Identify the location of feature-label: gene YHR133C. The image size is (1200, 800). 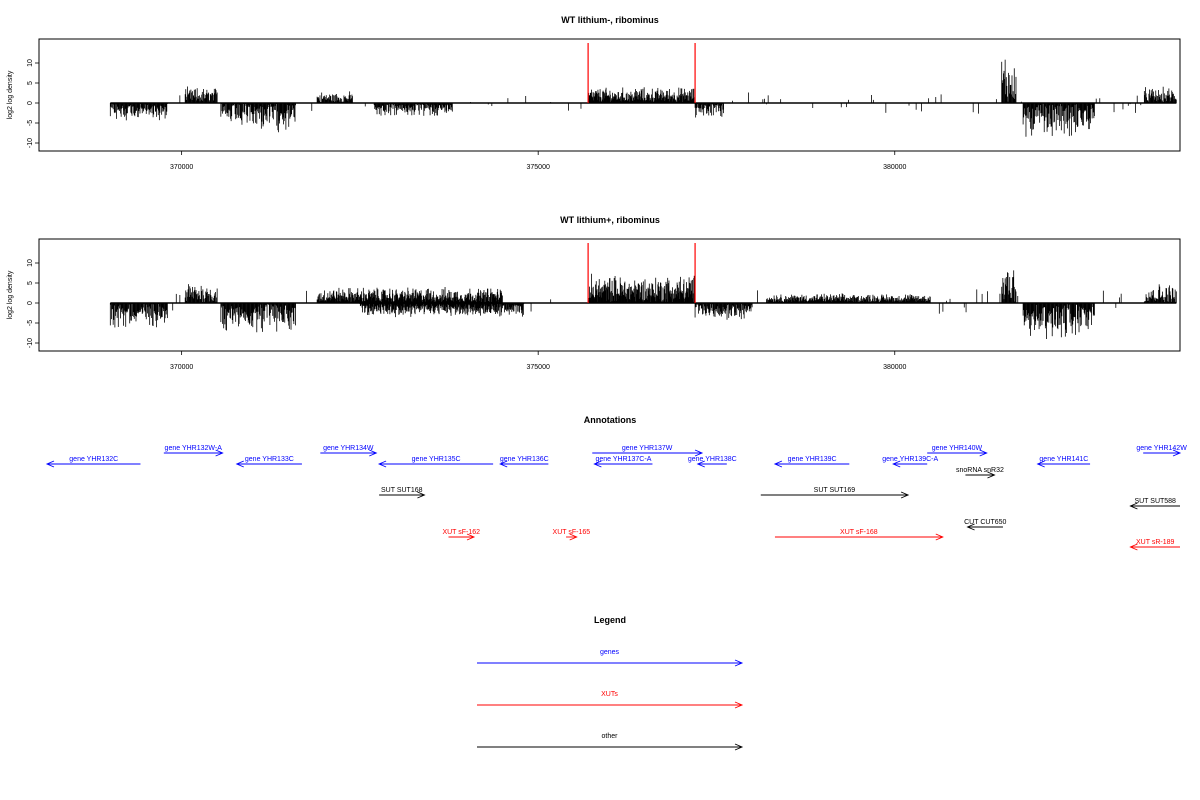
(269, 459).